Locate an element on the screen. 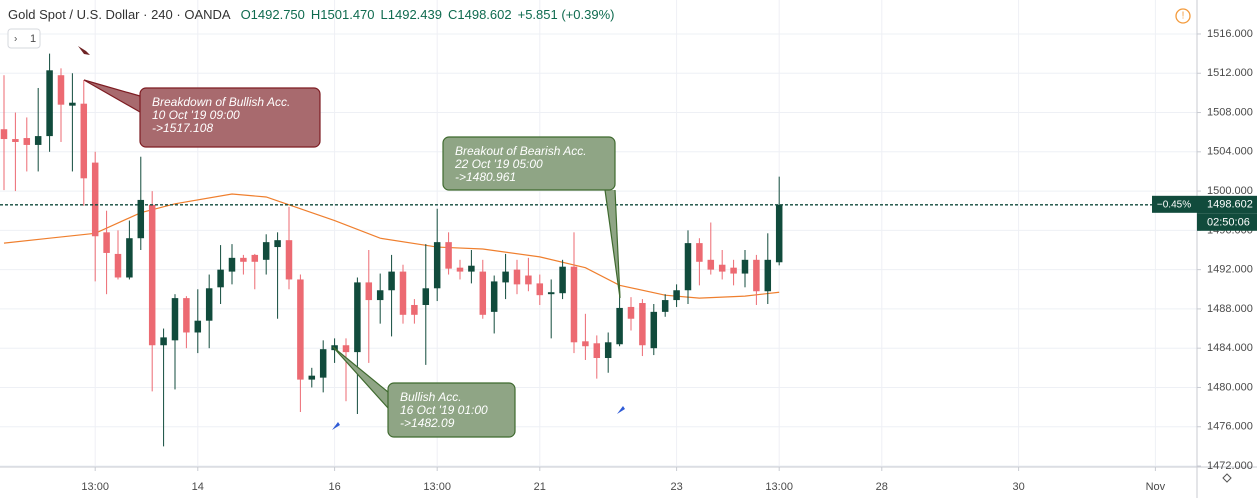 The height and width of the screenshot is (503, 1257). x-tick-label: 16 is located at coordinates (334, 487).